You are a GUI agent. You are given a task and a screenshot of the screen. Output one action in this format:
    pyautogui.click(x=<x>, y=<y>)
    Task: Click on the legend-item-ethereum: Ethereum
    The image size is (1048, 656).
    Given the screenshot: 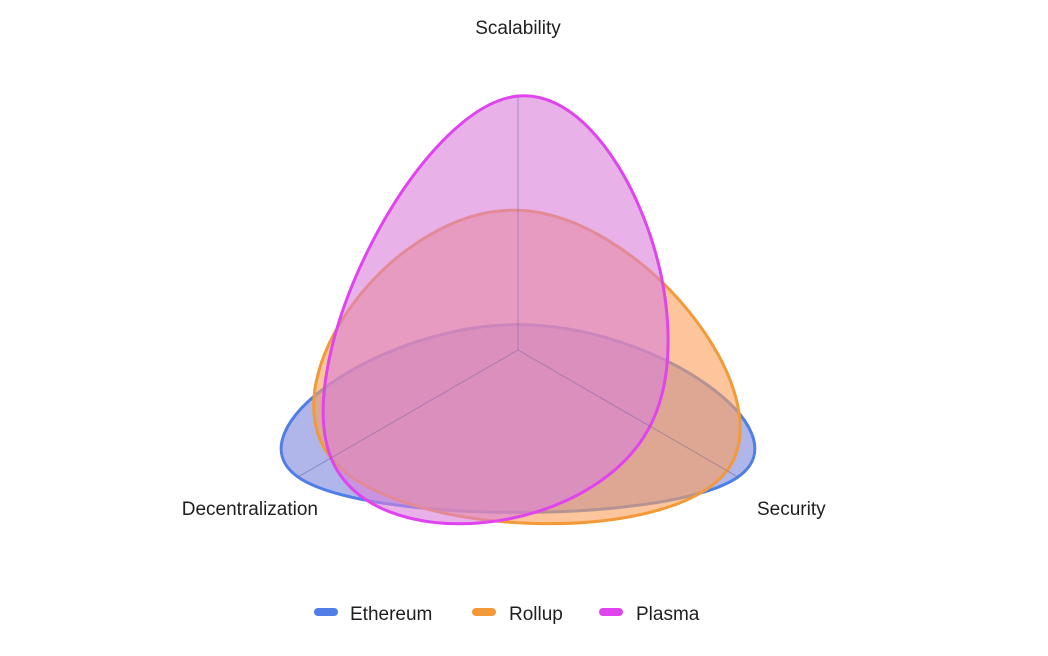 What is the action you would take?
    pyautogui.click(x=373, y=614)
    